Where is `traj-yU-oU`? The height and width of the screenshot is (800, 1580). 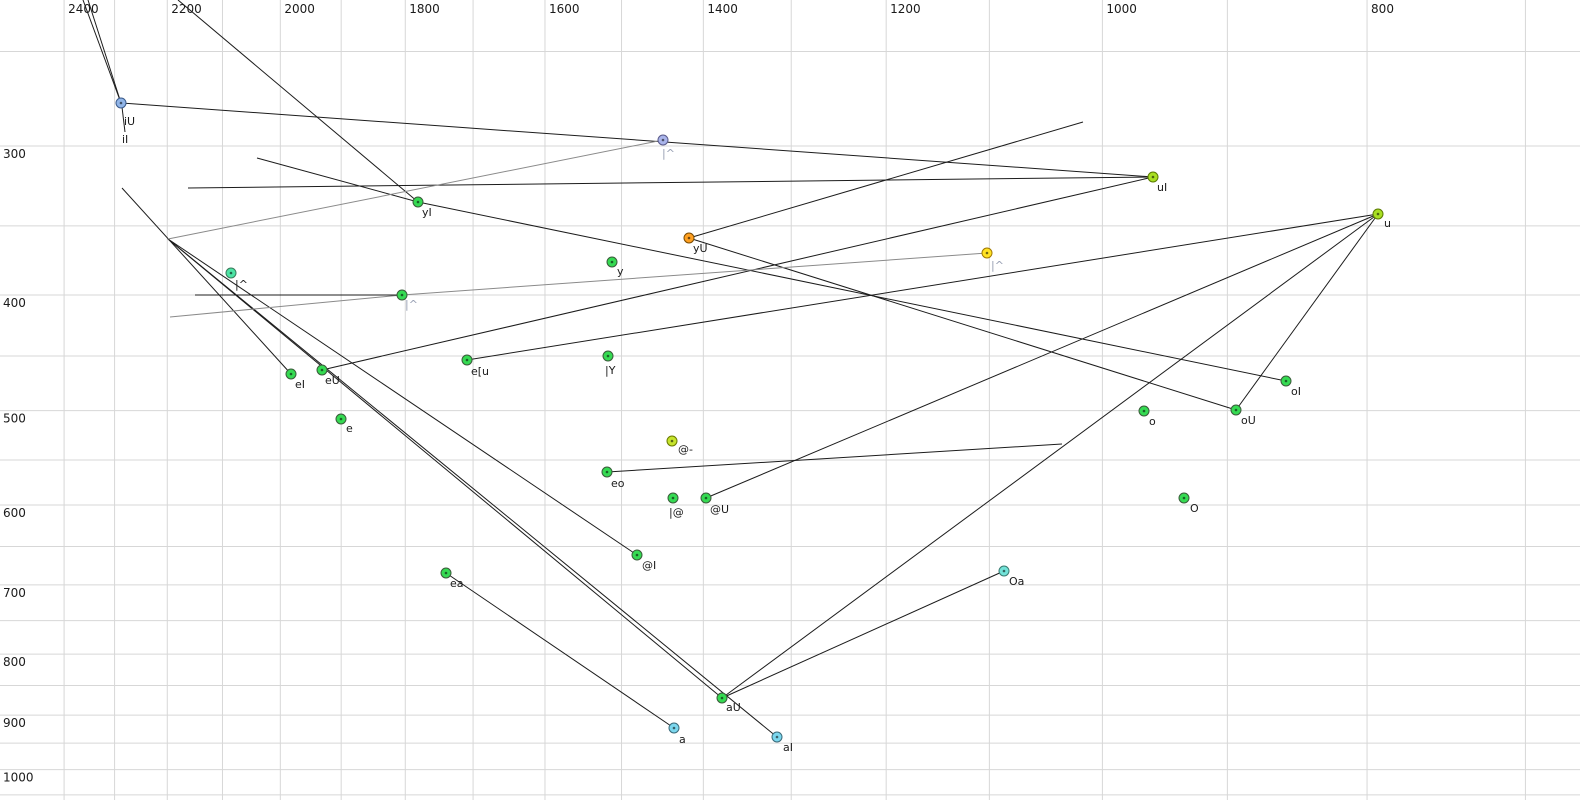 traj-yU-oU is located at coordinates (962, 324).